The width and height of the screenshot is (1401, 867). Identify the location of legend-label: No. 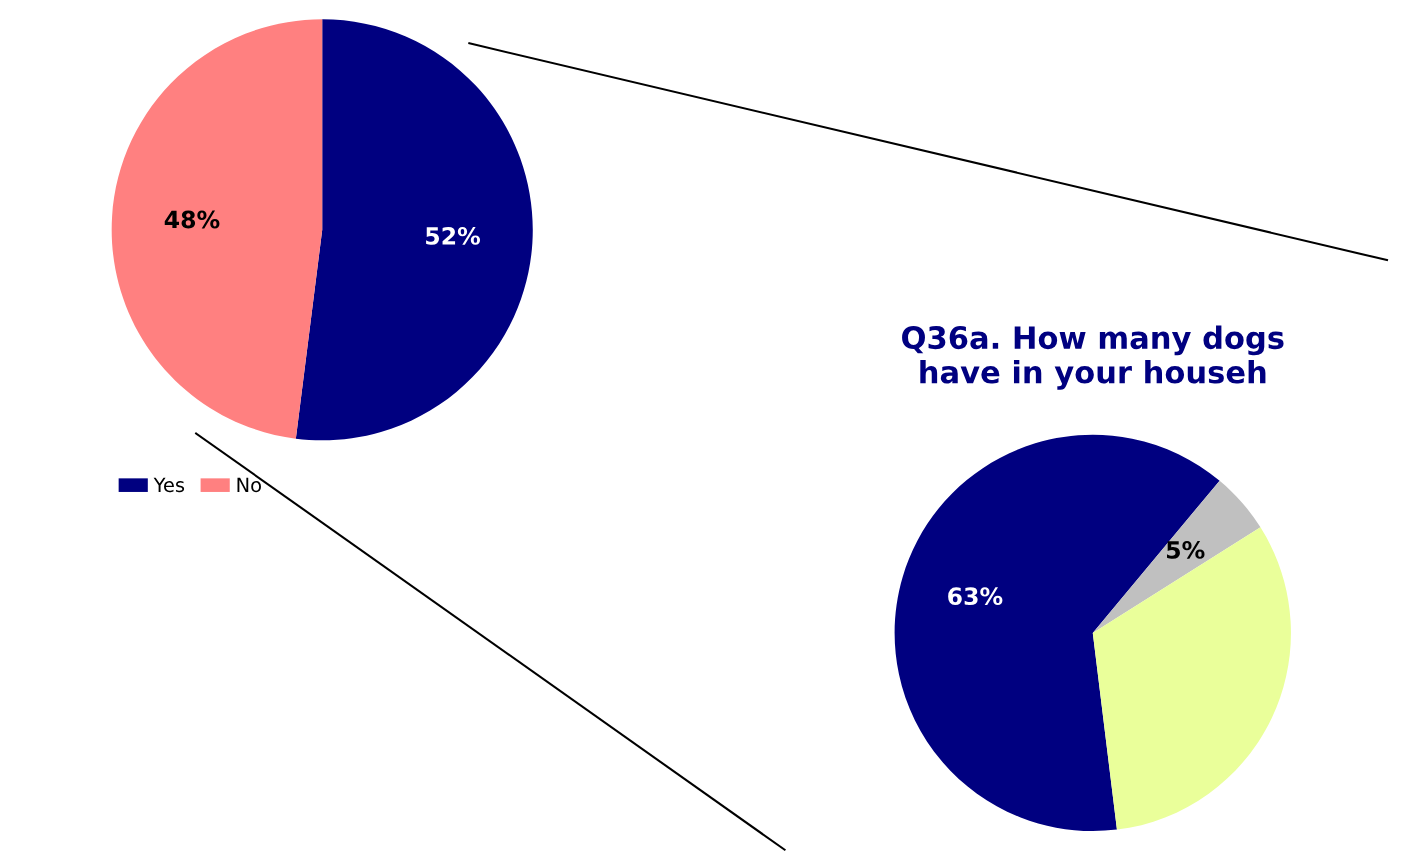
(249, 485).